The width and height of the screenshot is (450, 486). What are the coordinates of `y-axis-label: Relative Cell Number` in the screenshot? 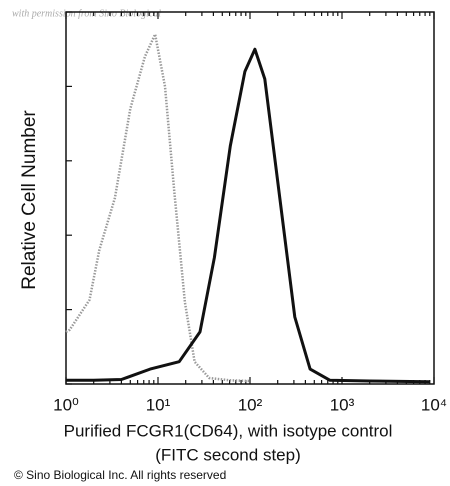 It's located at (29, 200).